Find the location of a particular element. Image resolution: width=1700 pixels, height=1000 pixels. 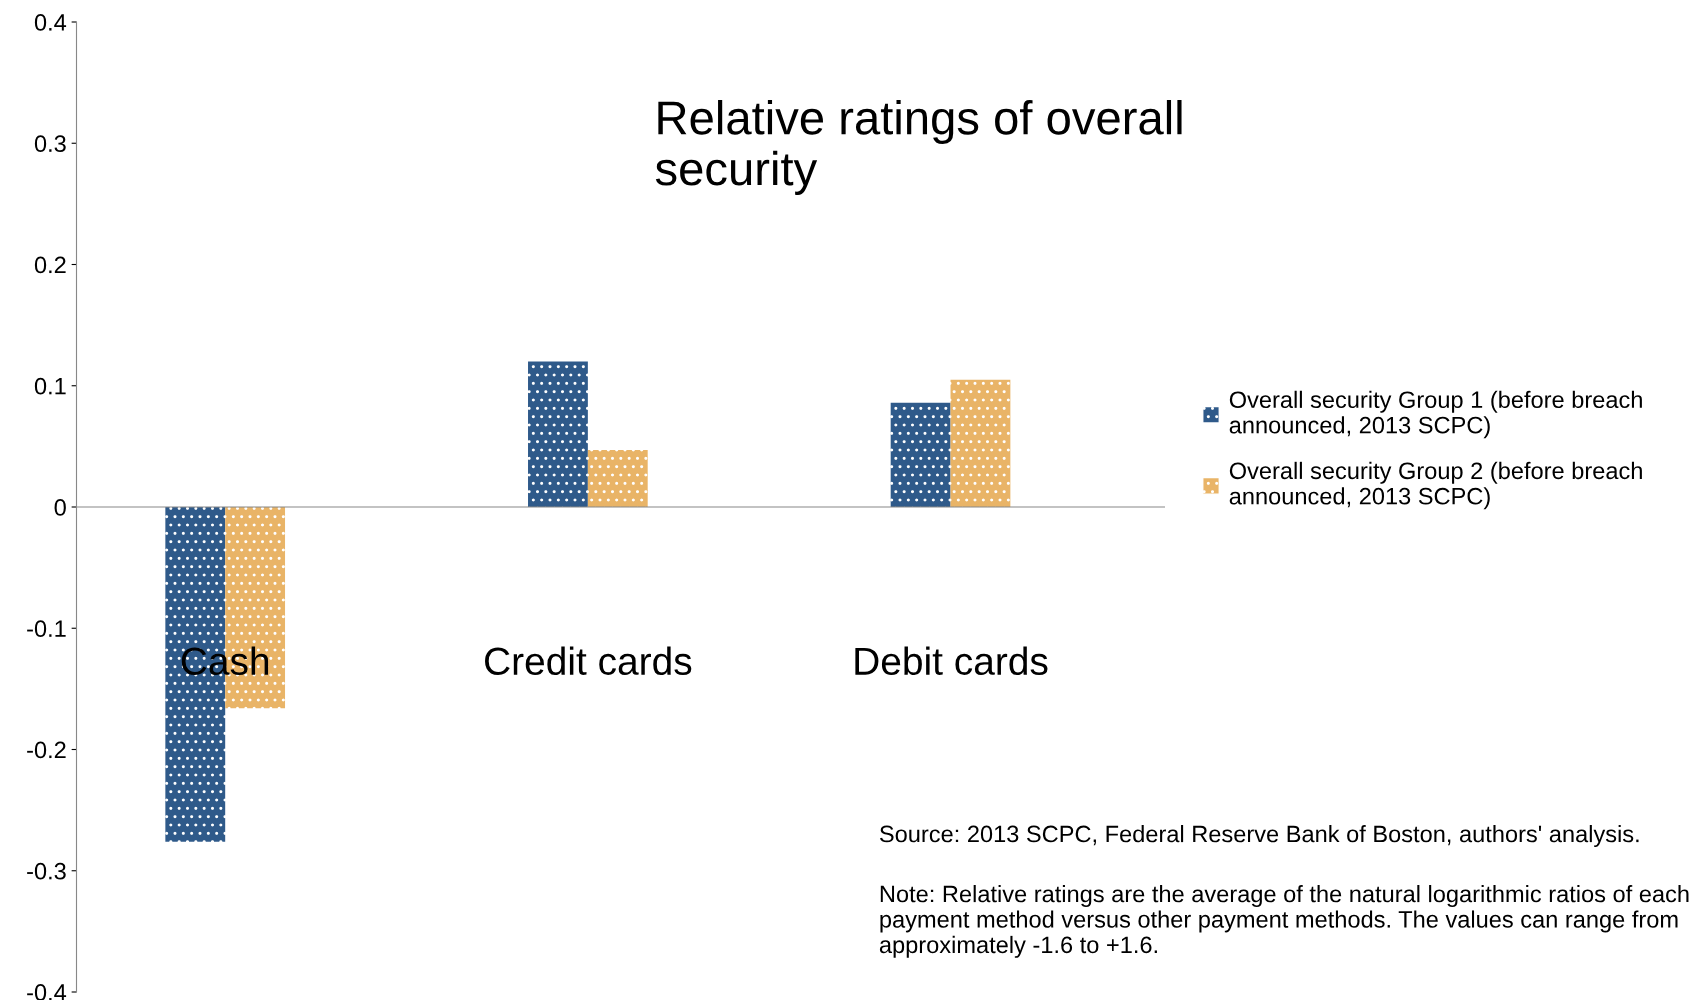

y-tick-label: -0.1 is located at coordinates (46, 629).